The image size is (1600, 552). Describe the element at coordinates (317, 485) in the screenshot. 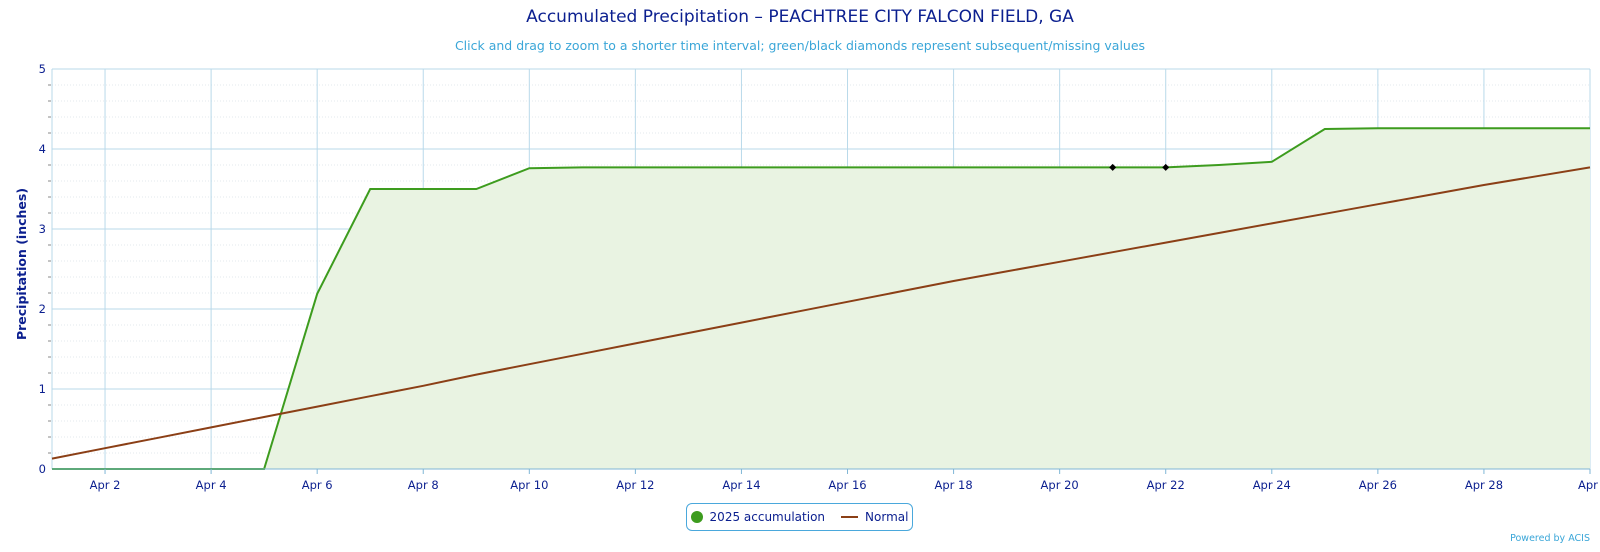

I see `x-tick-label: Apr 6` at that location.